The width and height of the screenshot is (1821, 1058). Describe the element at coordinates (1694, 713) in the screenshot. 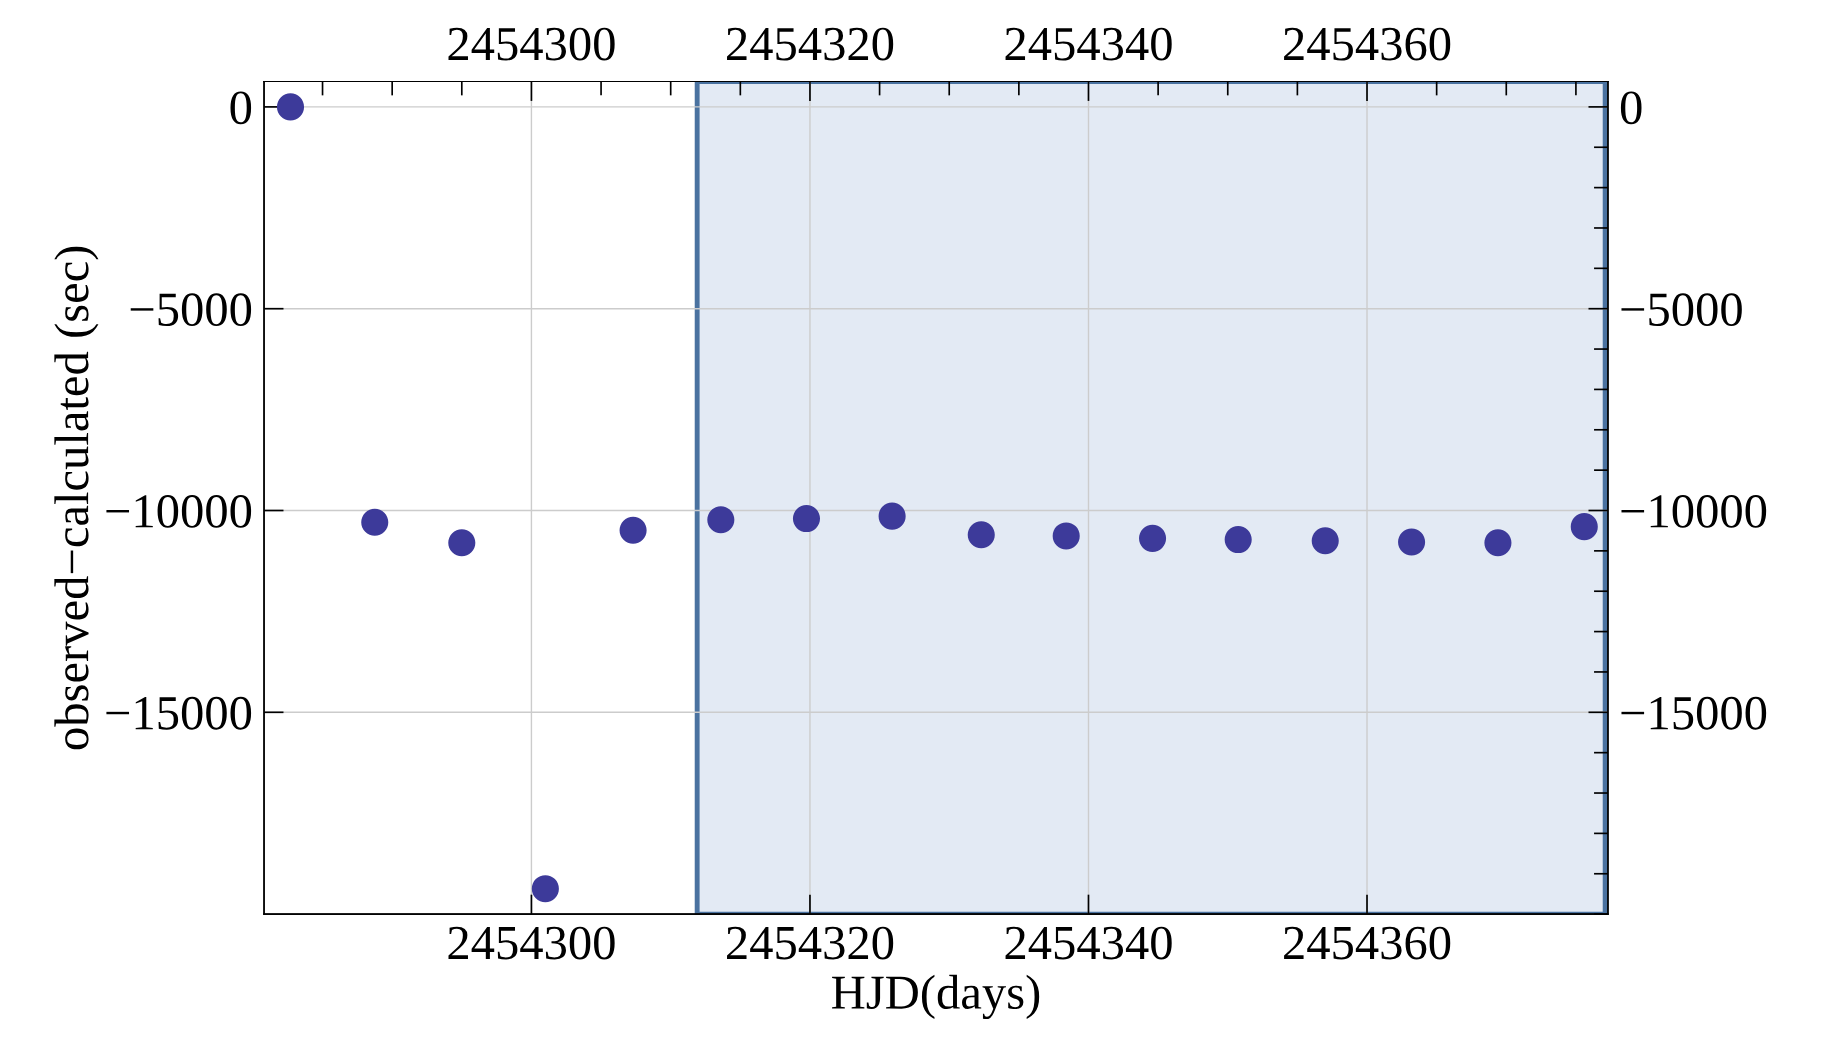

I see `y2-tick-label: −15000` at that location.